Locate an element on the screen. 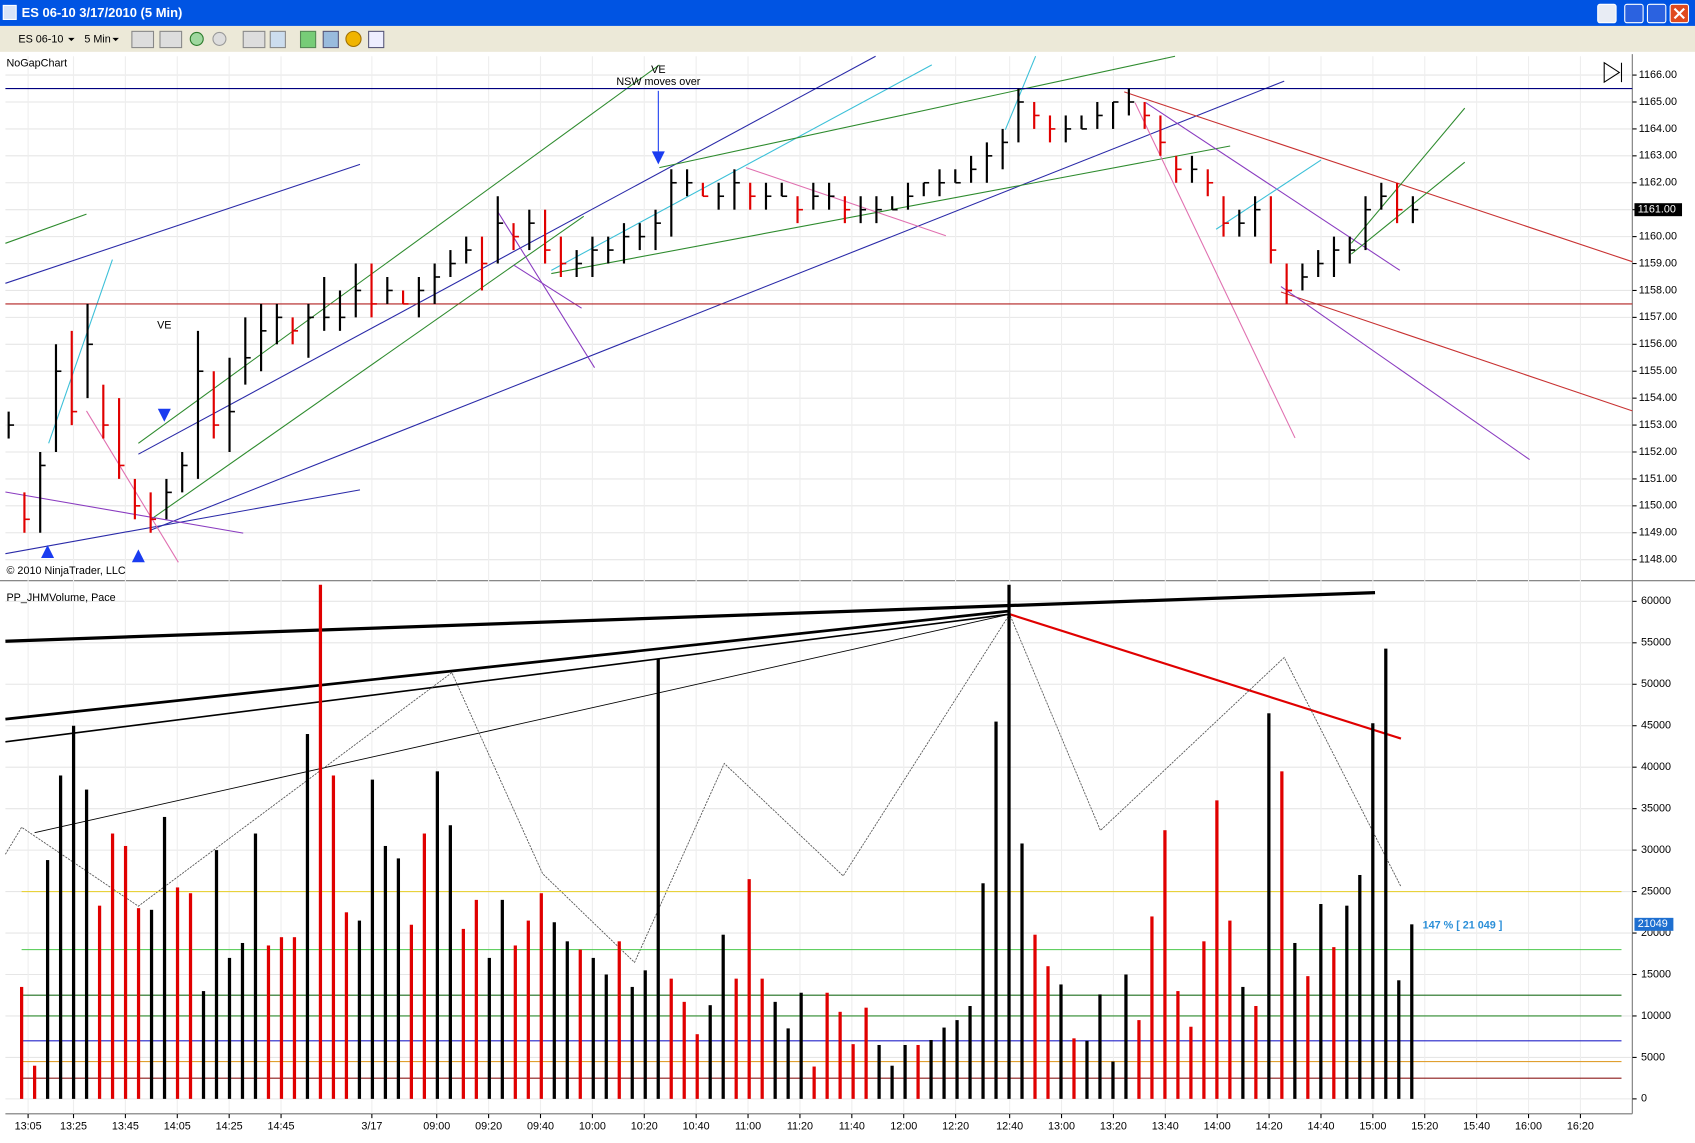  last-price-tag is located at coordinates (1658, 210).